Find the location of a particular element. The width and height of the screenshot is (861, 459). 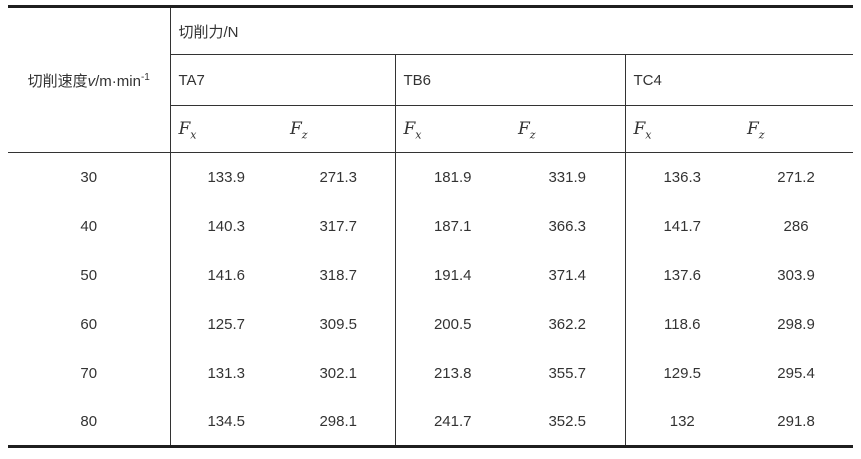

table-row: 60 125.7 309.5 200.5 362.2 118.6 298.9 is located at coordinates (431, 324).